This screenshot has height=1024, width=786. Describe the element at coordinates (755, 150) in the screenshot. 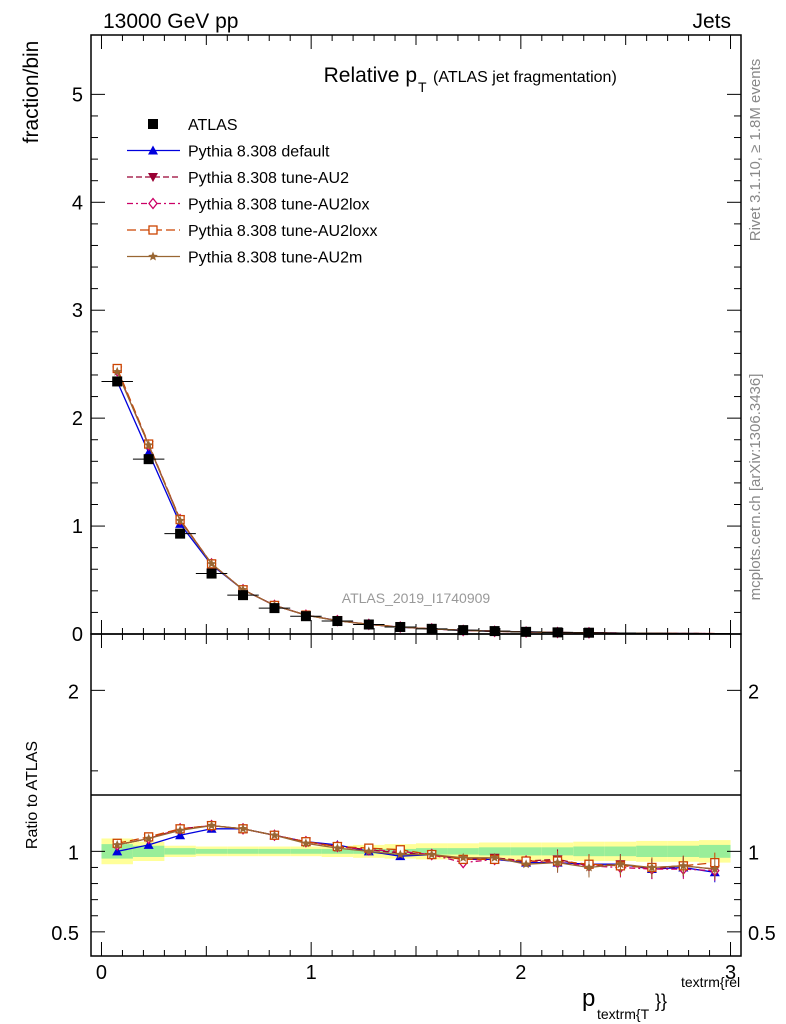

I see `rivet-label: Rivet 3.1.10, ≥ 1.8M events` at that location.